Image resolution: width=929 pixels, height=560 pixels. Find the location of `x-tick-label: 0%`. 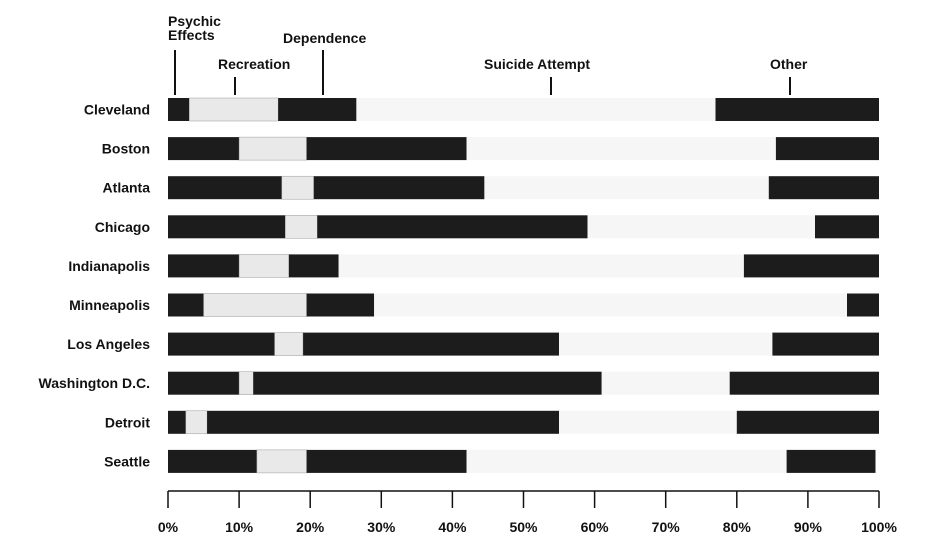

x-tick-label: 0% is located at coordinates (168, 527).